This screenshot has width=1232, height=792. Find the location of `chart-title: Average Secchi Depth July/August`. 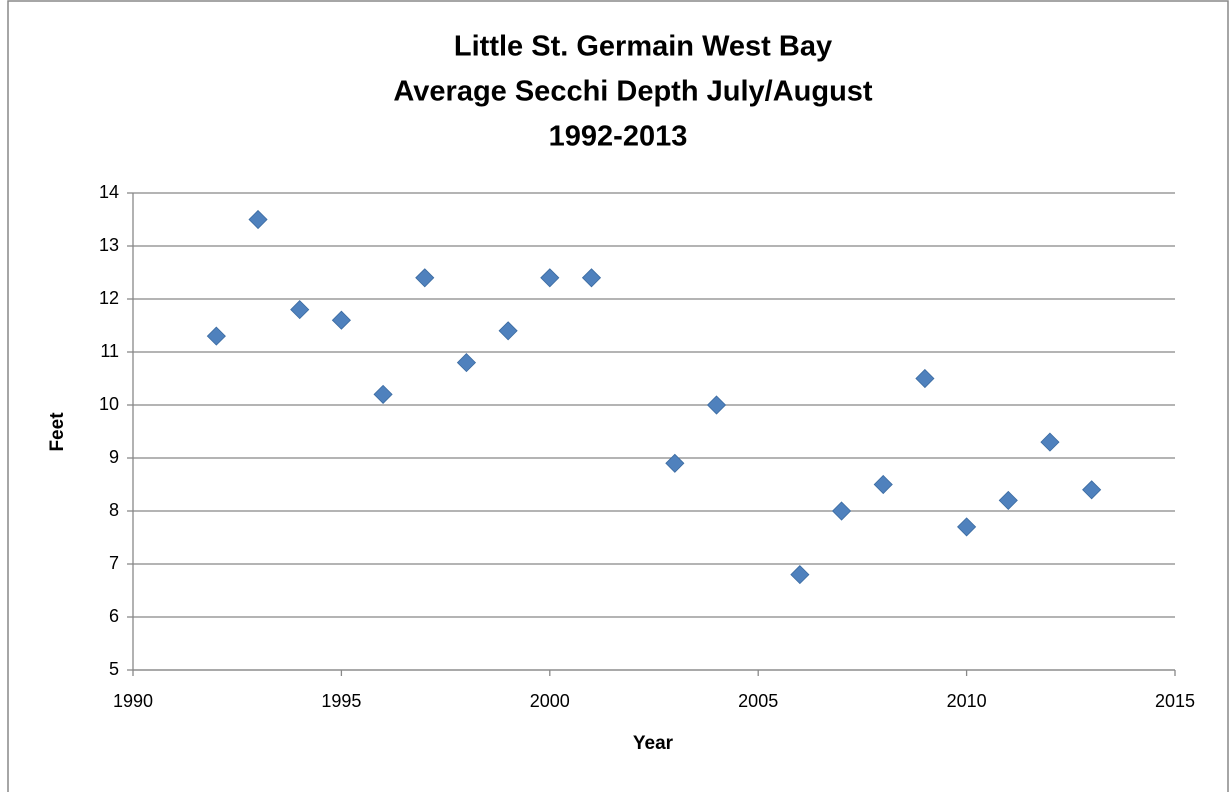

chart-title: Average Secchi Depth July/August is located at coordinates (633, 92).